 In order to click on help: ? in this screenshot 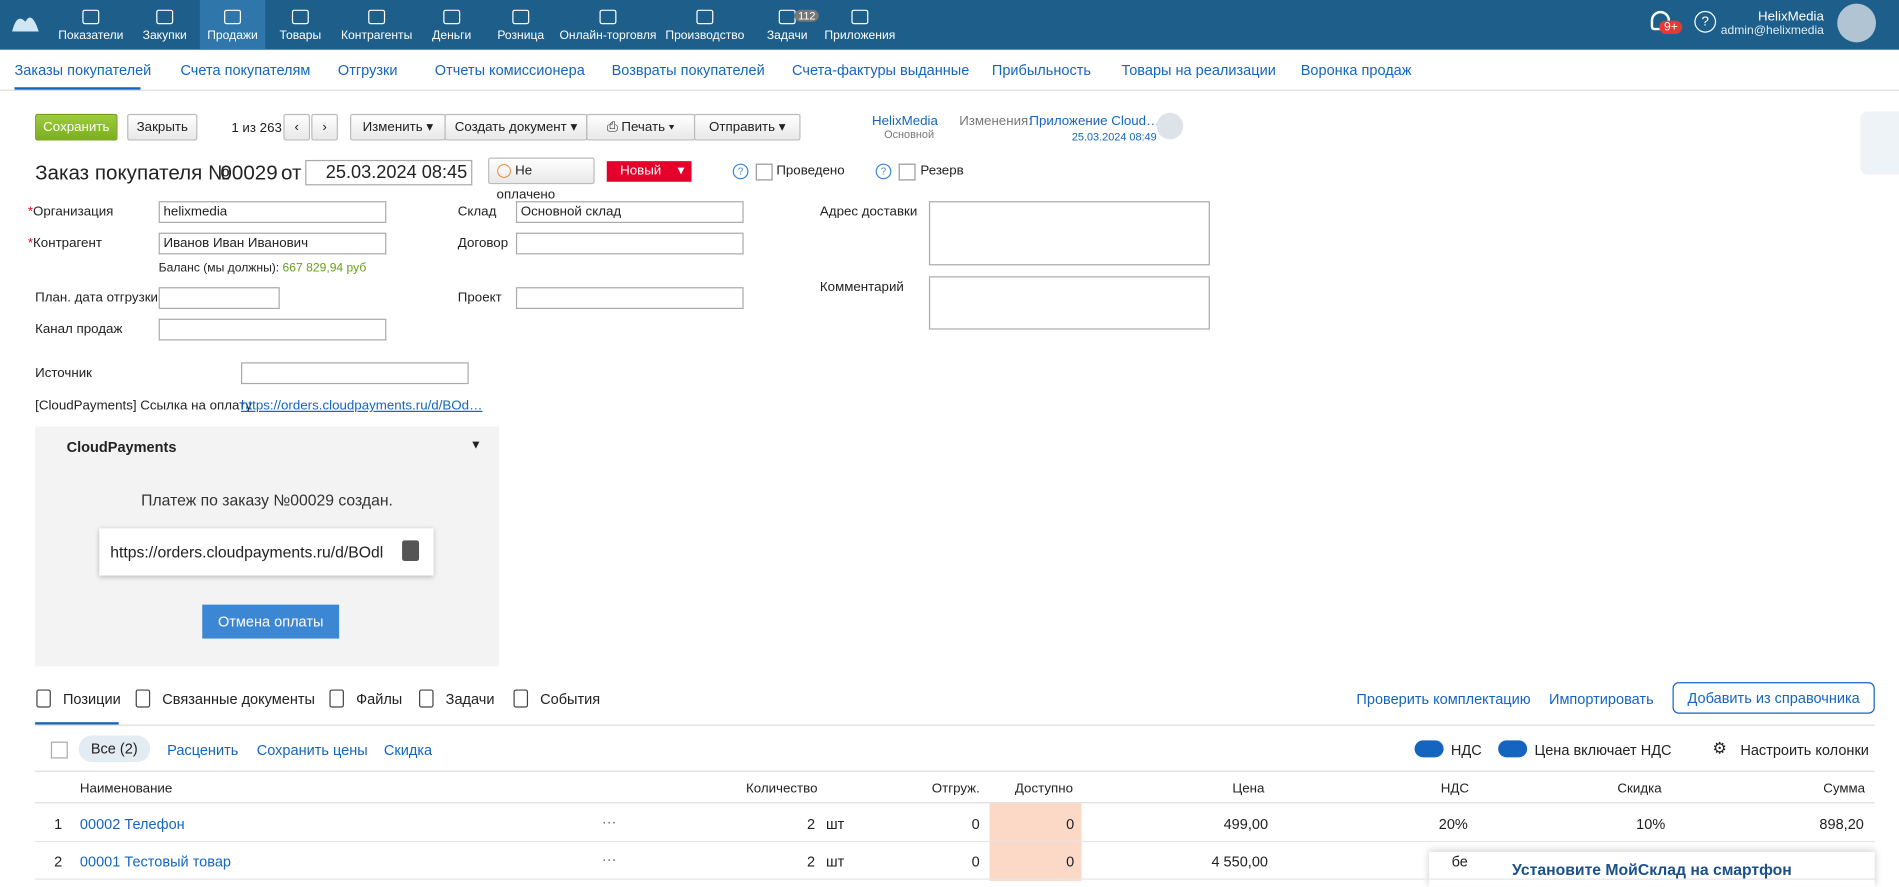, I will do `click(1705, 21)`.